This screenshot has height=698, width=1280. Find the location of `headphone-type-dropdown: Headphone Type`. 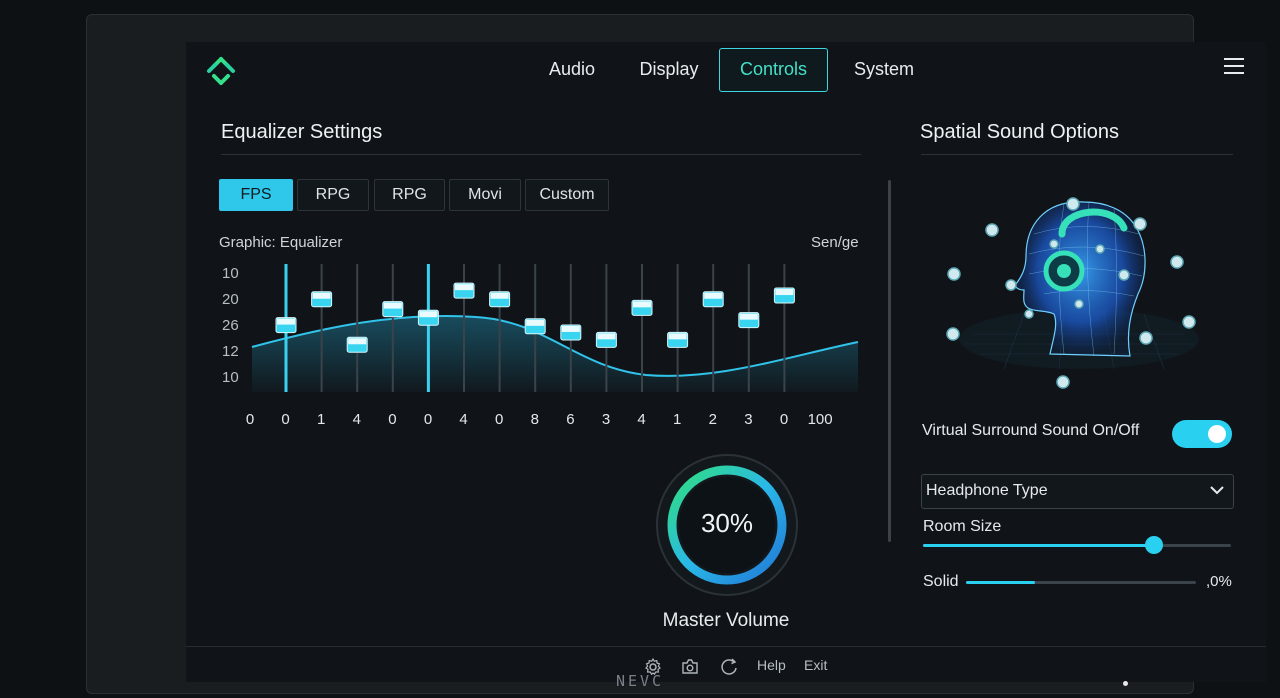

headphone-type-dropdown: Headphone Type is located at coordinates (1077, 491).